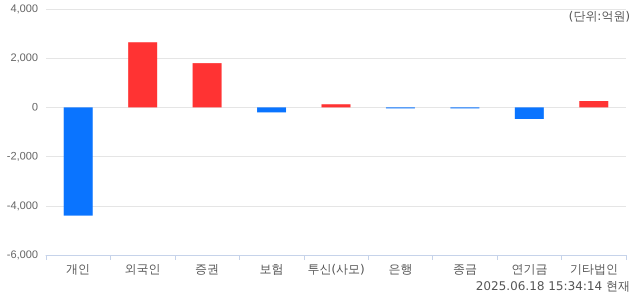 Image resolution: width=640 pixels, height=294 pixels. Describe the element at coordinates (272, 269) in the screenshot. I see `x-tick-label: 보험` at that location.